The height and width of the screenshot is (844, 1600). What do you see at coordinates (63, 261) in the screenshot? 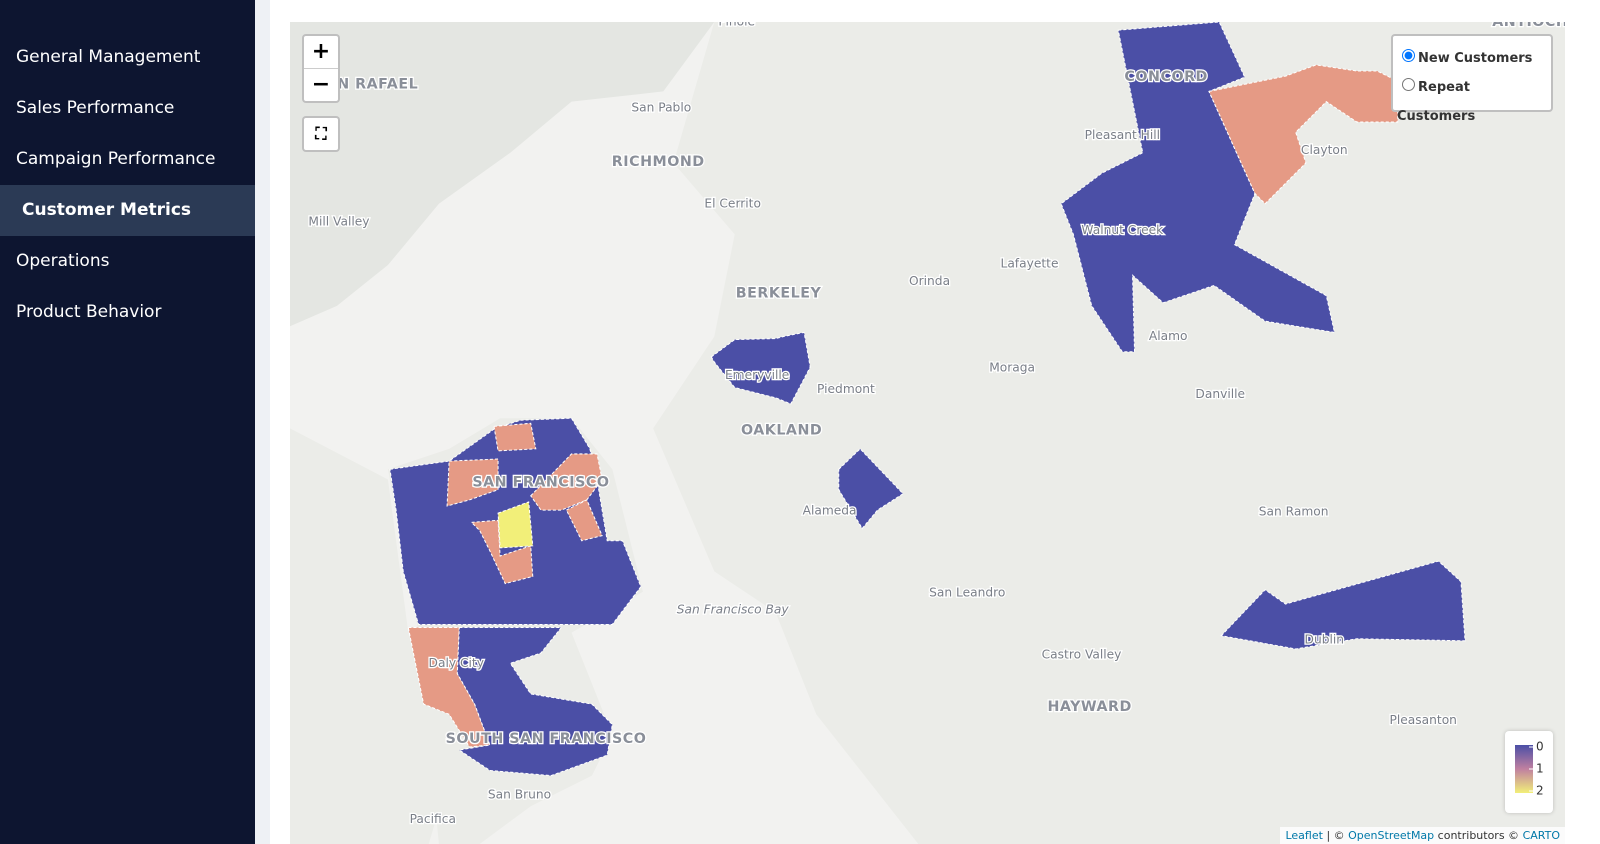
I see `nav-item: Operations` at bounding box center [63, 261].